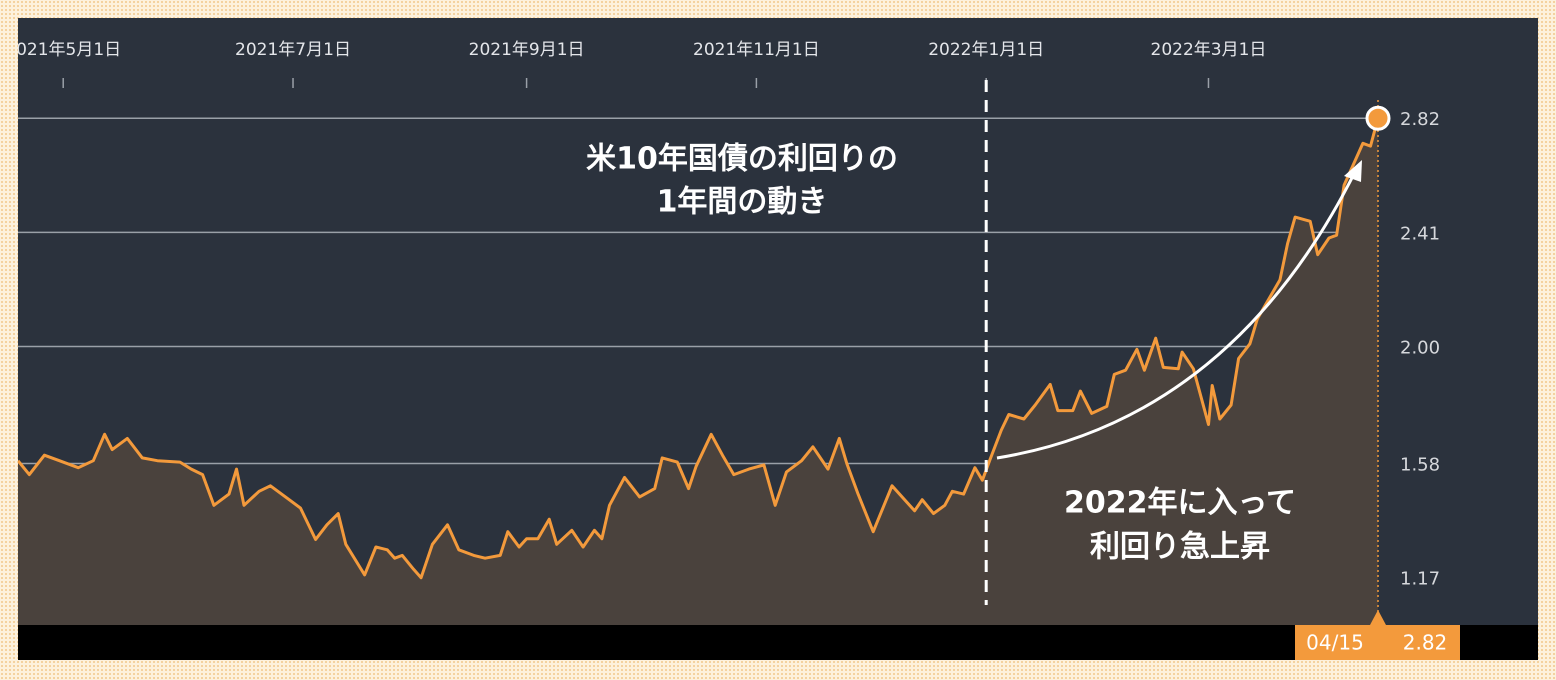  I want to click on cursor-value: 2.82, so click(1425, 643).